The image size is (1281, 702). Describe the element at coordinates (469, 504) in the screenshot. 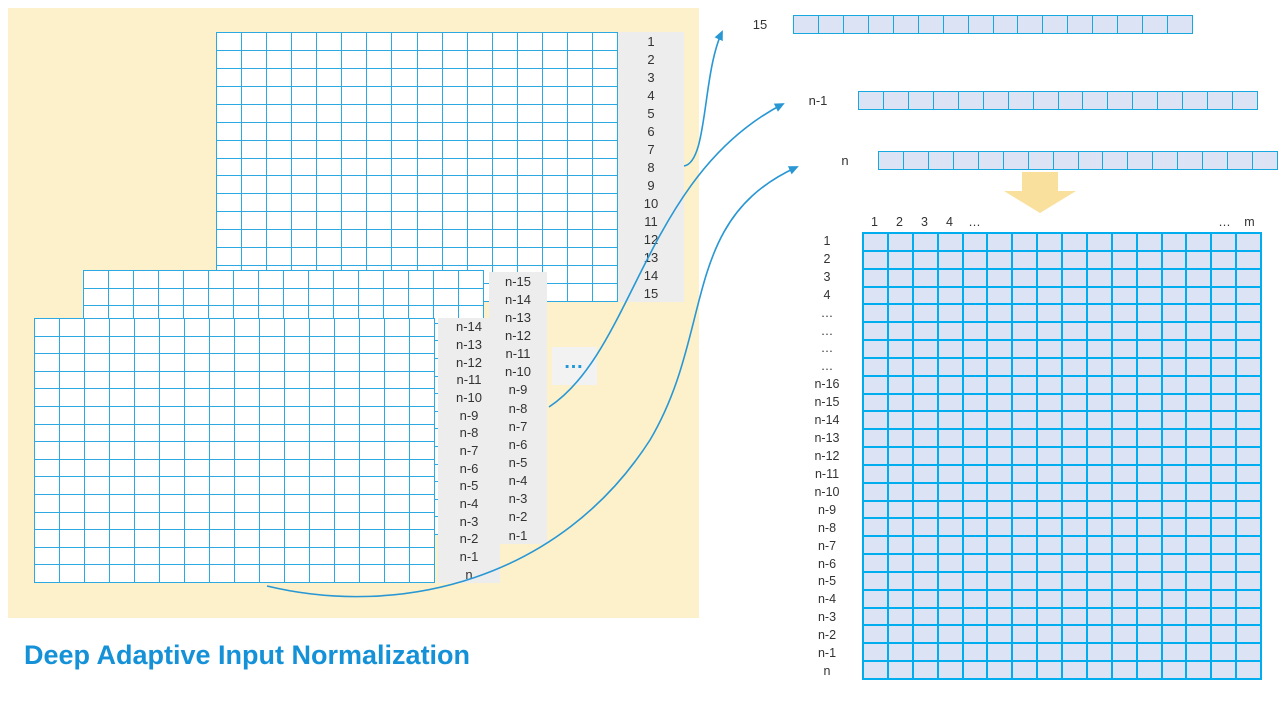

I see `index-label: n-4` at that location.